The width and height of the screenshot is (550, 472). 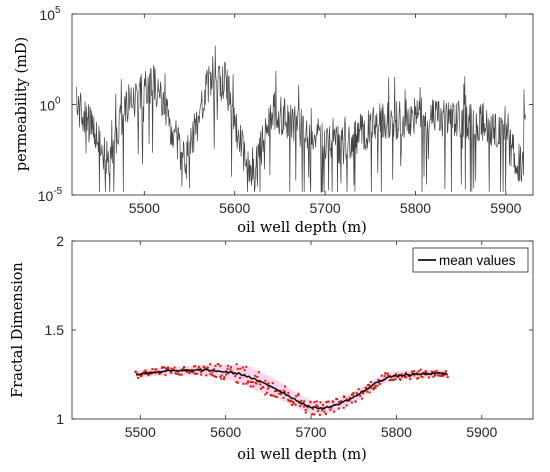 What do you see at coordinates (22, 104) in the screenshot?
I see `permeability-y-axis-title: permeability (mD)` at bounding box center [22, 104].